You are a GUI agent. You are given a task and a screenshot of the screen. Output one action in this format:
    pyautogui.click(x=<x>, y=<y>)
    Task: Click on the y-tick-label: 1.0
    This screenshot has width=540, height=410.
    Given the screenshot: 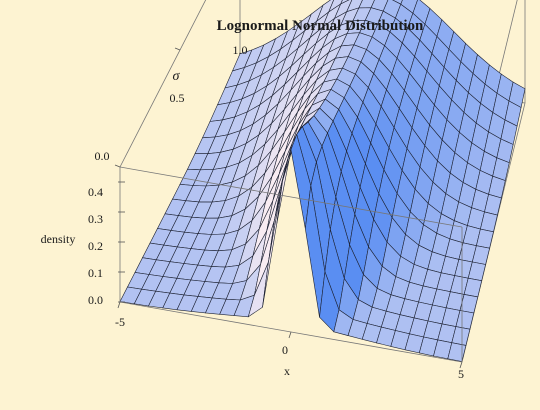 What is the action you would take?
    pyautogui.click(x=240, y=50)
    